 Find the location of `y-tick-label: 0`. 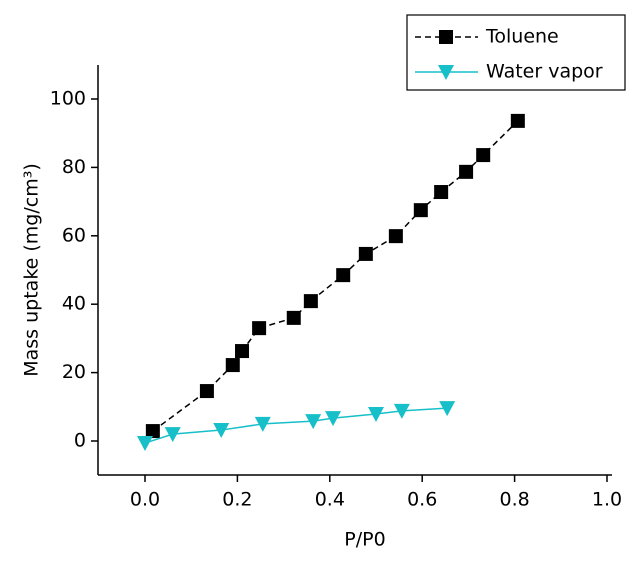

y-tick-label: 0 is located at coordinates (80, 441).